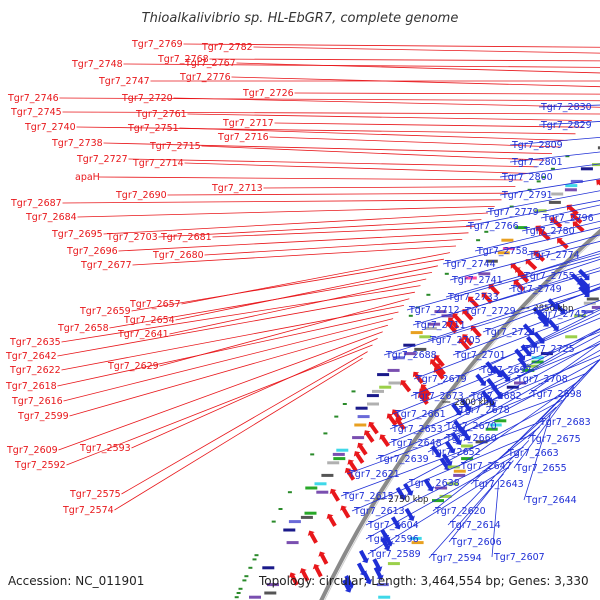 This screenshot has height=600, width=600. What do you see at coordinates (175, 146) in the screenshot?
I see `gene-label-forward: Tgr7_2715` at bounding box center [175, 146].